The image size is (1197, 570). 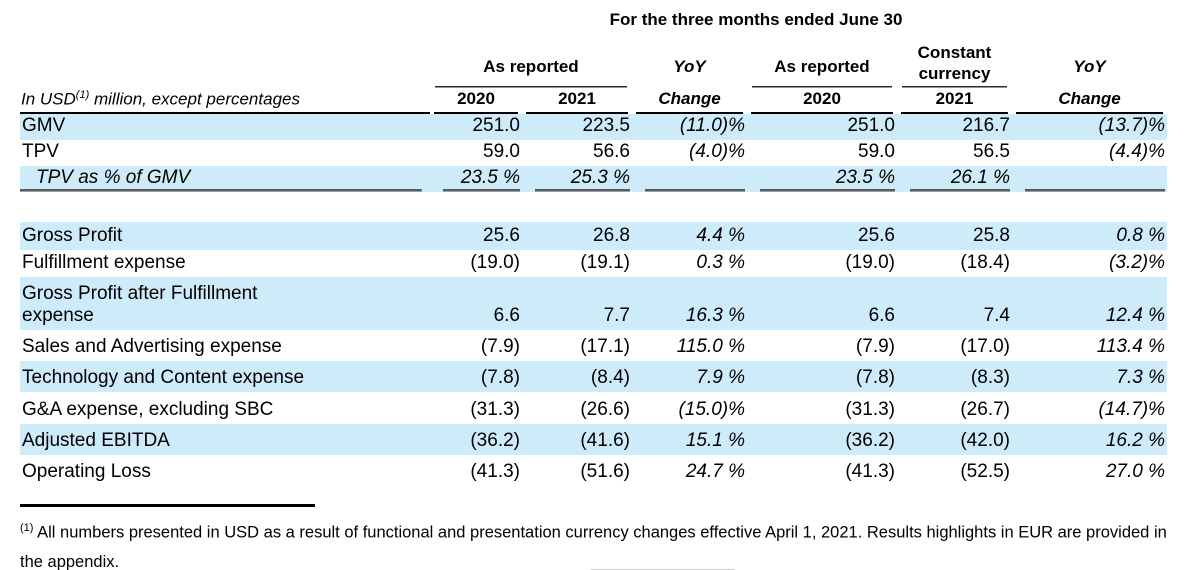 What do you see at coordinates (225, 61) in the screenshot?
I see `empty-cell` at bounding box center [225, 61].